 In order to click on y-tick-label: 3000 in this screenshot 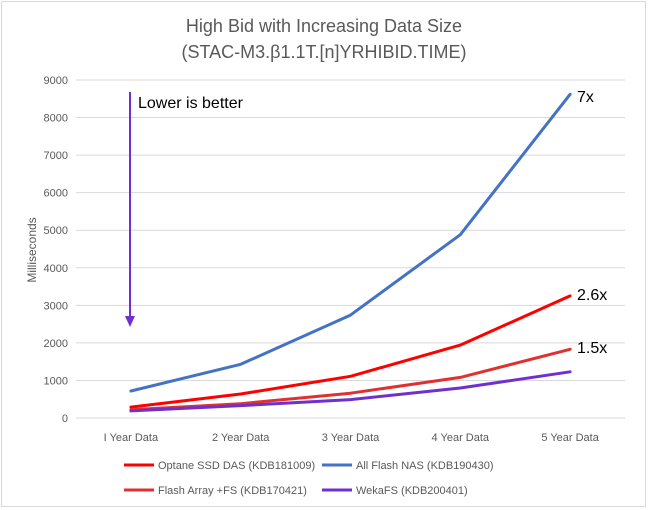, I will do `click(56, 306)`.